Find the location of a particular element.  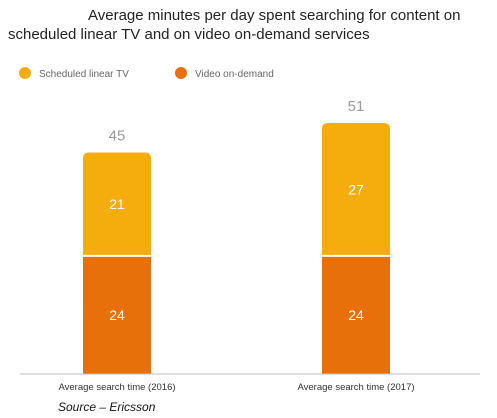

bar-value-label-scheduled-linear-tv-0: 21 is located at coordinates (117, 204).